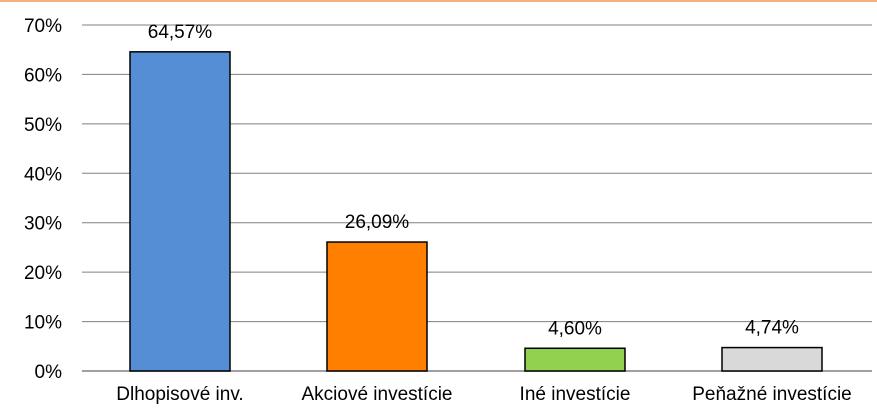 Image resolution: width=877 pixels, height=412 pixels. What do you see at coordinates (376, 394) in the screenshot?
I see `category-label-1: Akciové investície` at bounding box center [376, 394].